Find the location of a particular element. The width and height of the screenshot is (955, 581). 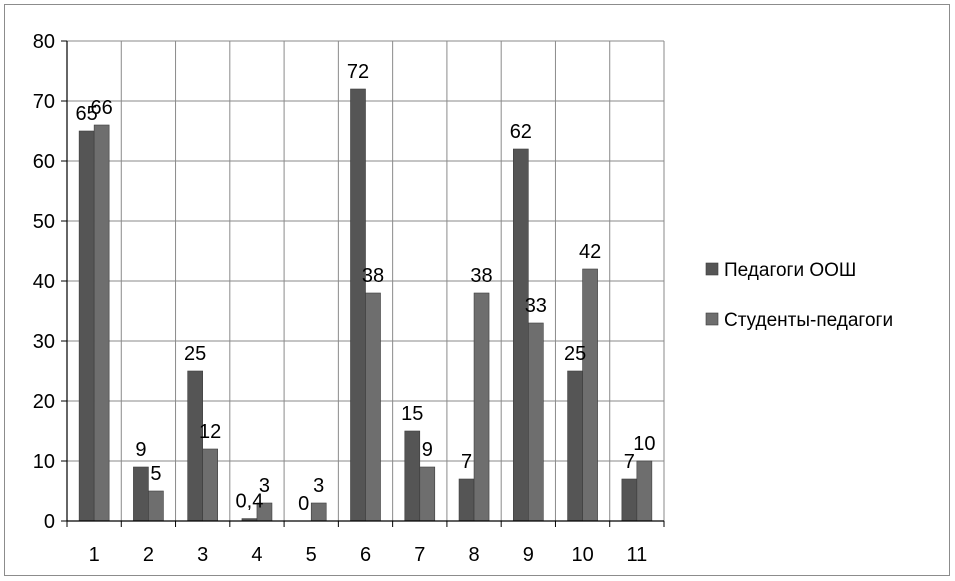

x-tick-label: 1 is located at coordinates (94, 555).